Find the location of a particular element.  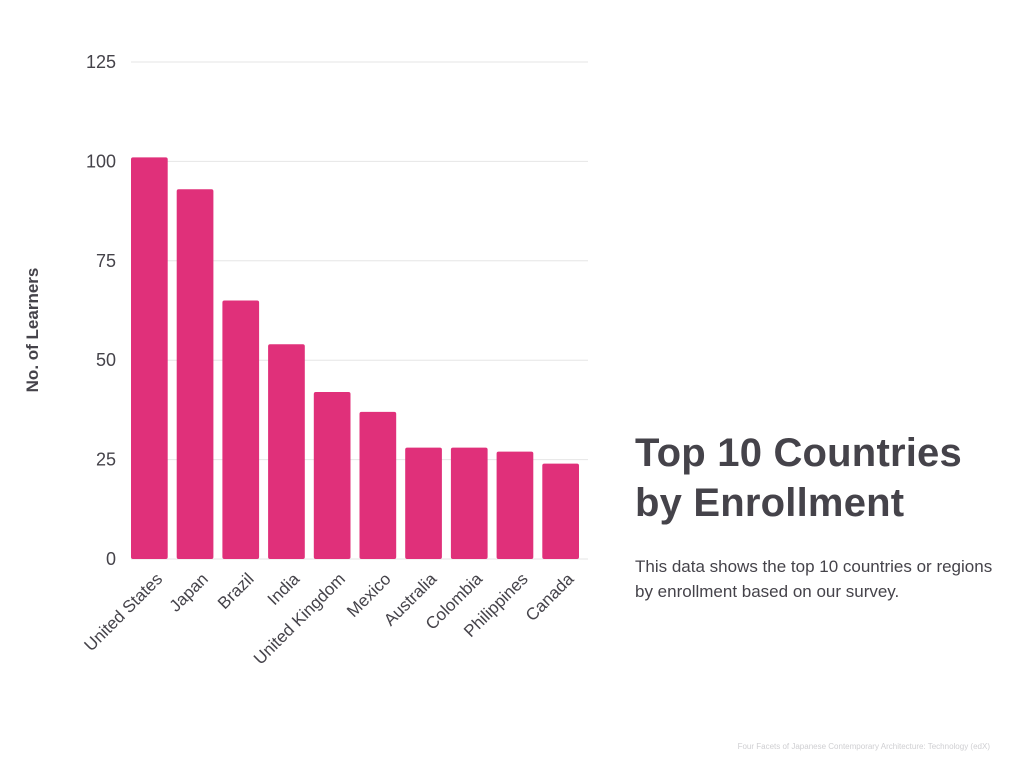

y-axis-label: No. of Learners is located at coordinates (32, 330).